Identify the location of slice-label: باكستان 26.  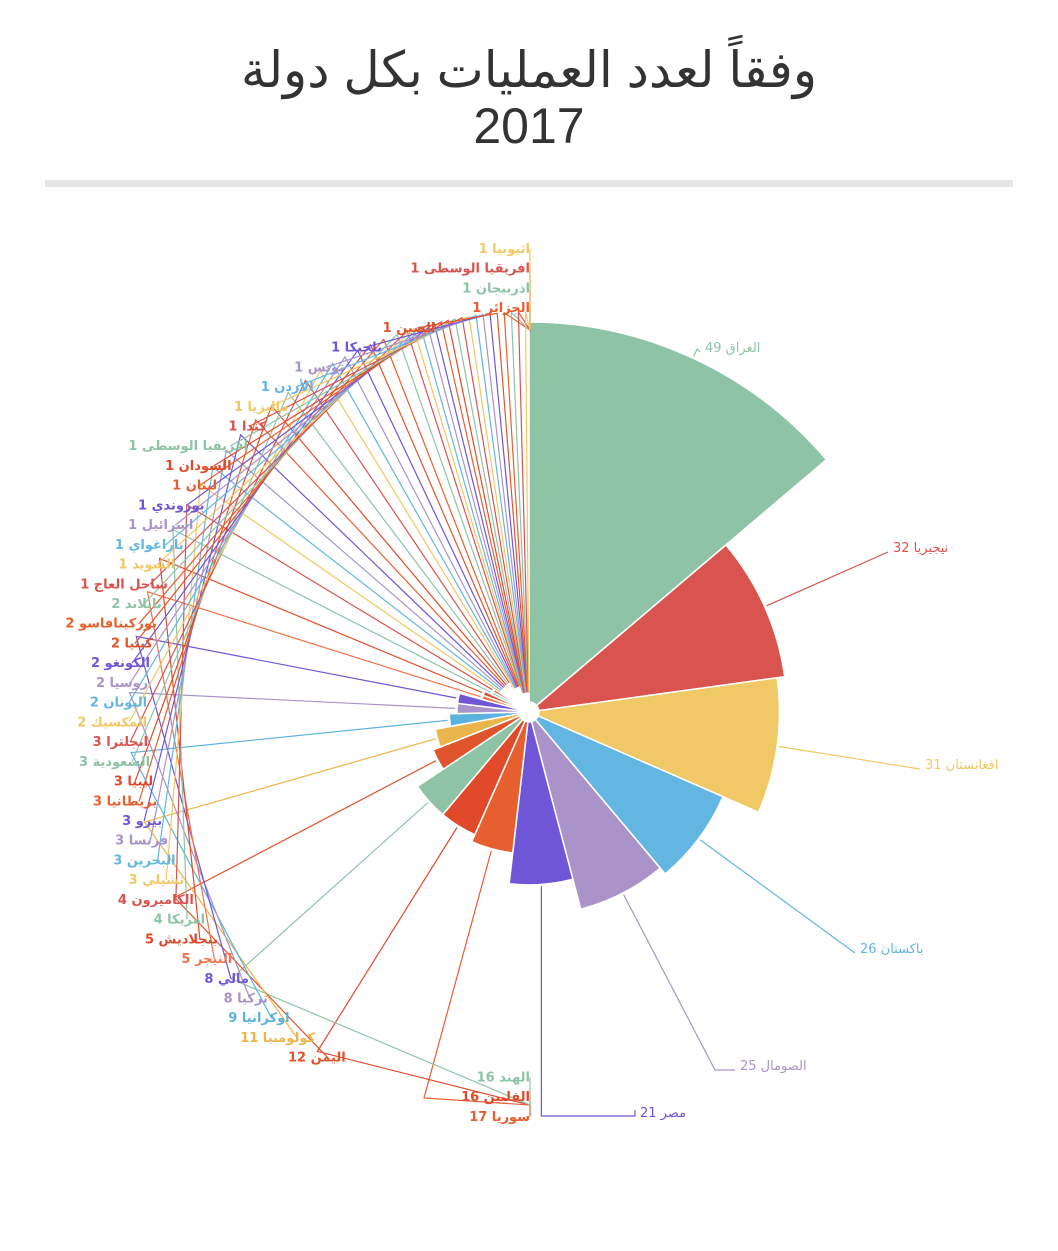
(891, 949).